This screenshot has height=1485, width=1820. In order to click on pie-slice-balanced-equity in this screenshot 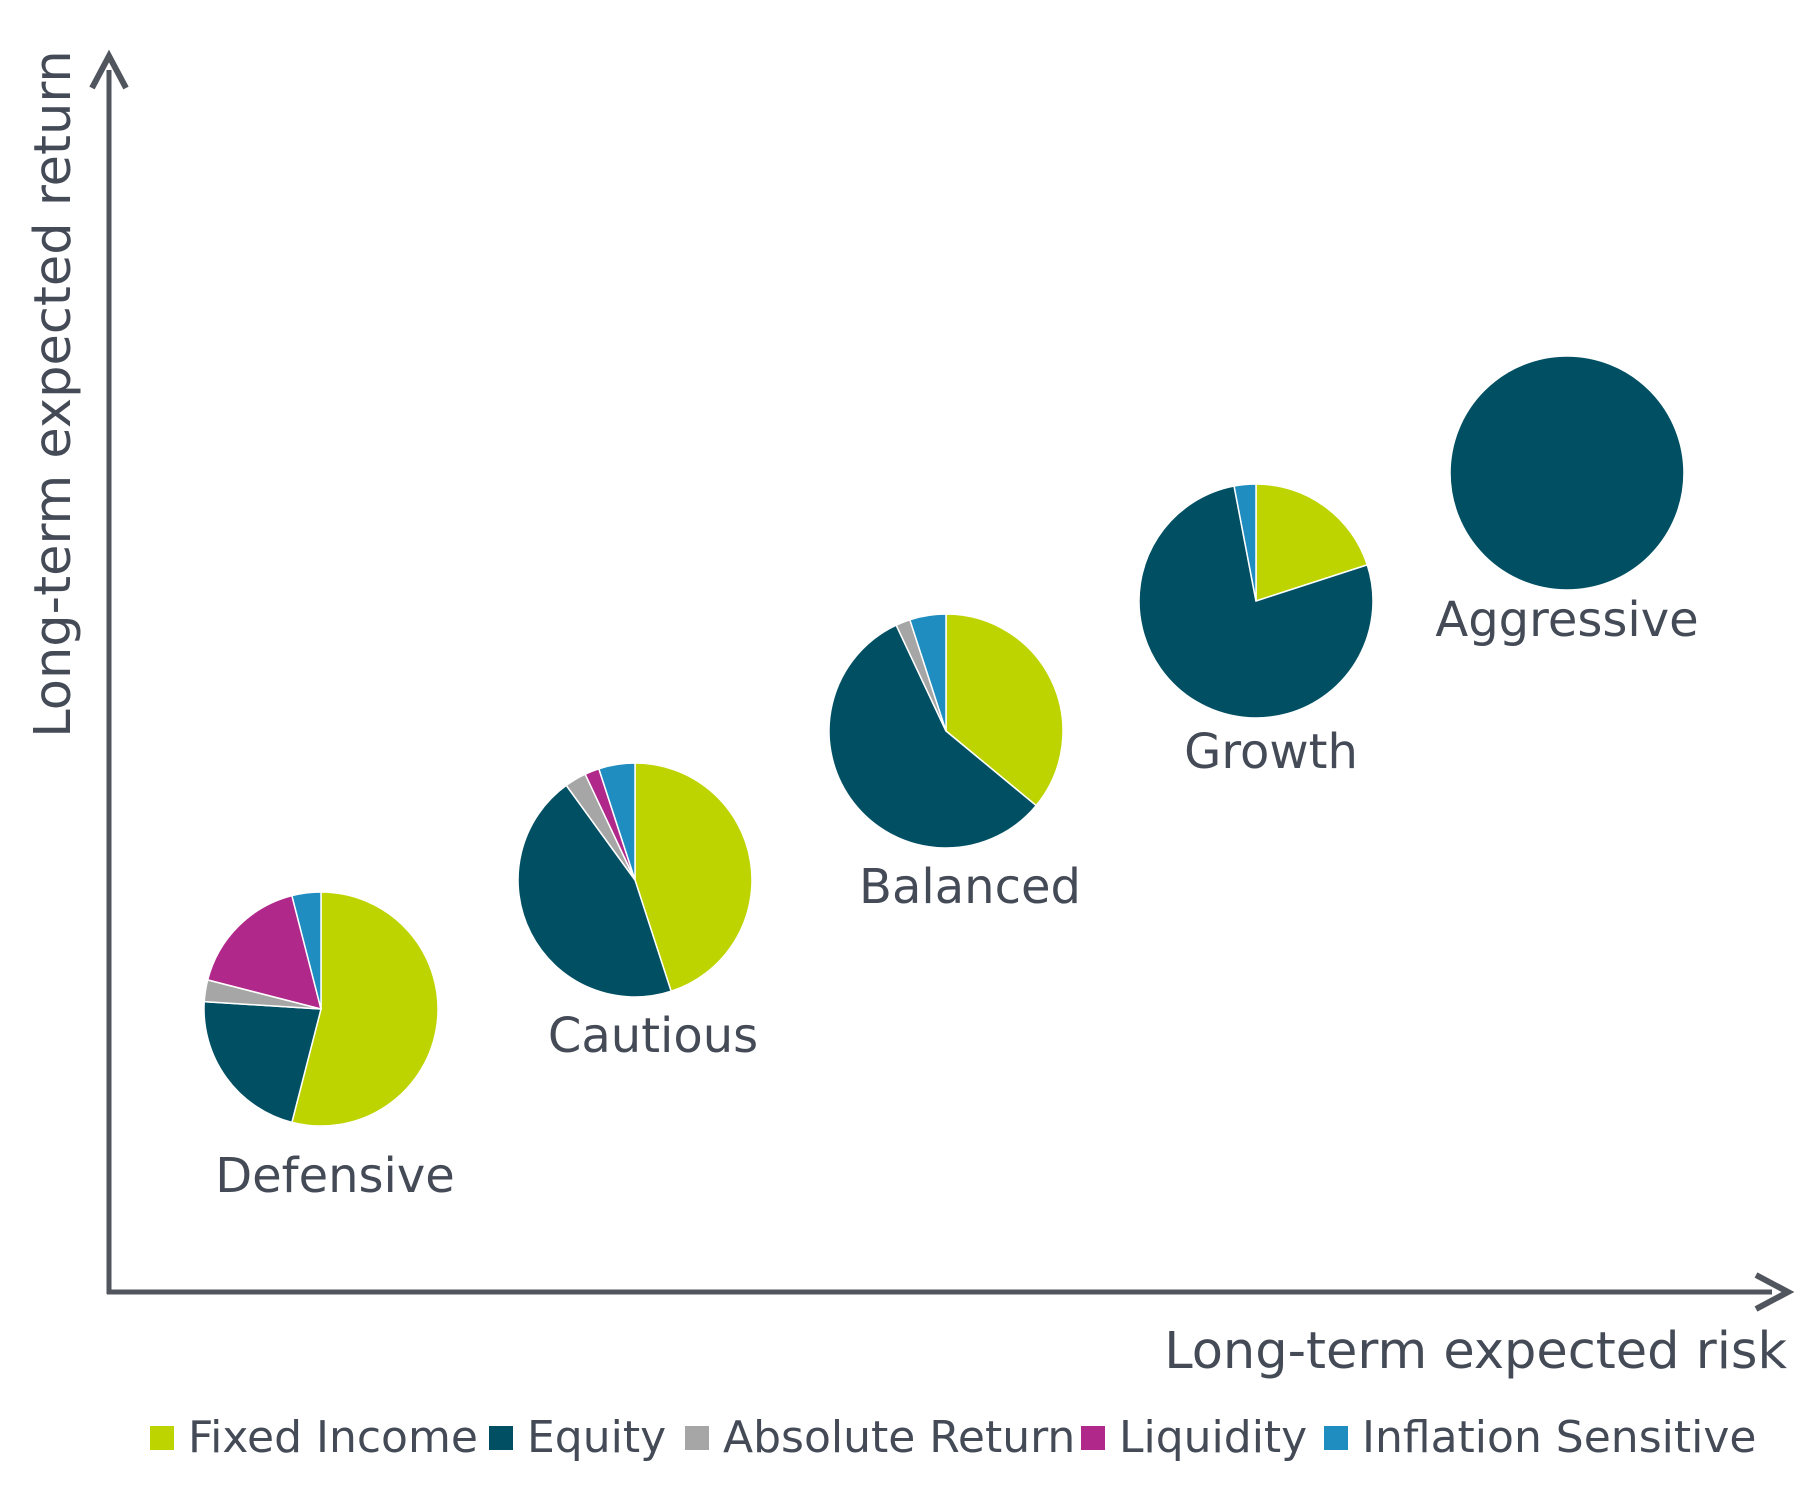, I will do `click(933, 736)`.